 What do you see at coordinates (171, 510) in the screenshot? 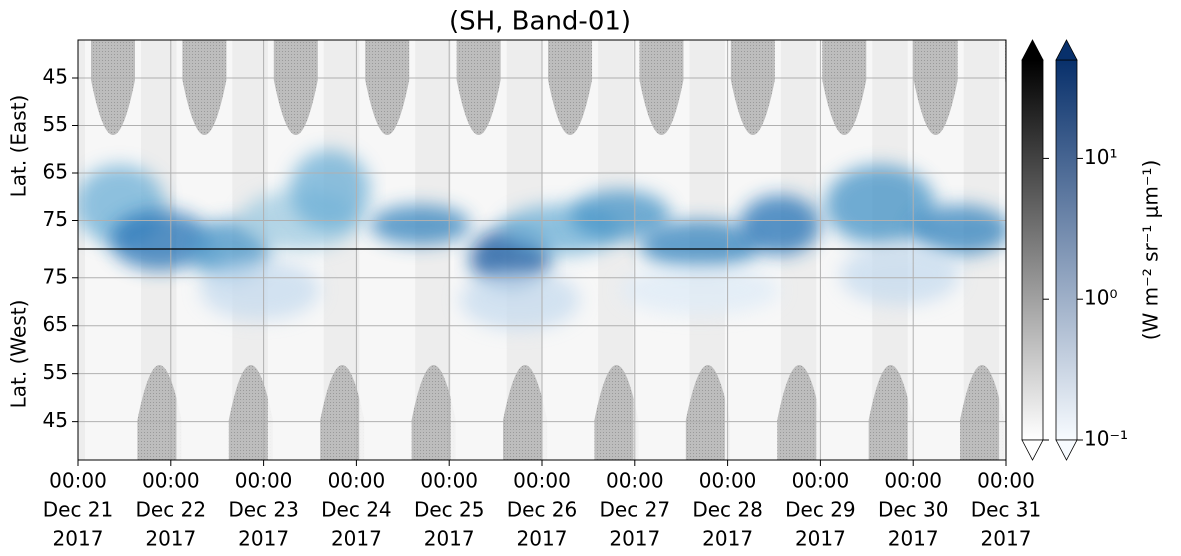
I see `x-tick-label: Dec 22` at bounding box center [171, 510].